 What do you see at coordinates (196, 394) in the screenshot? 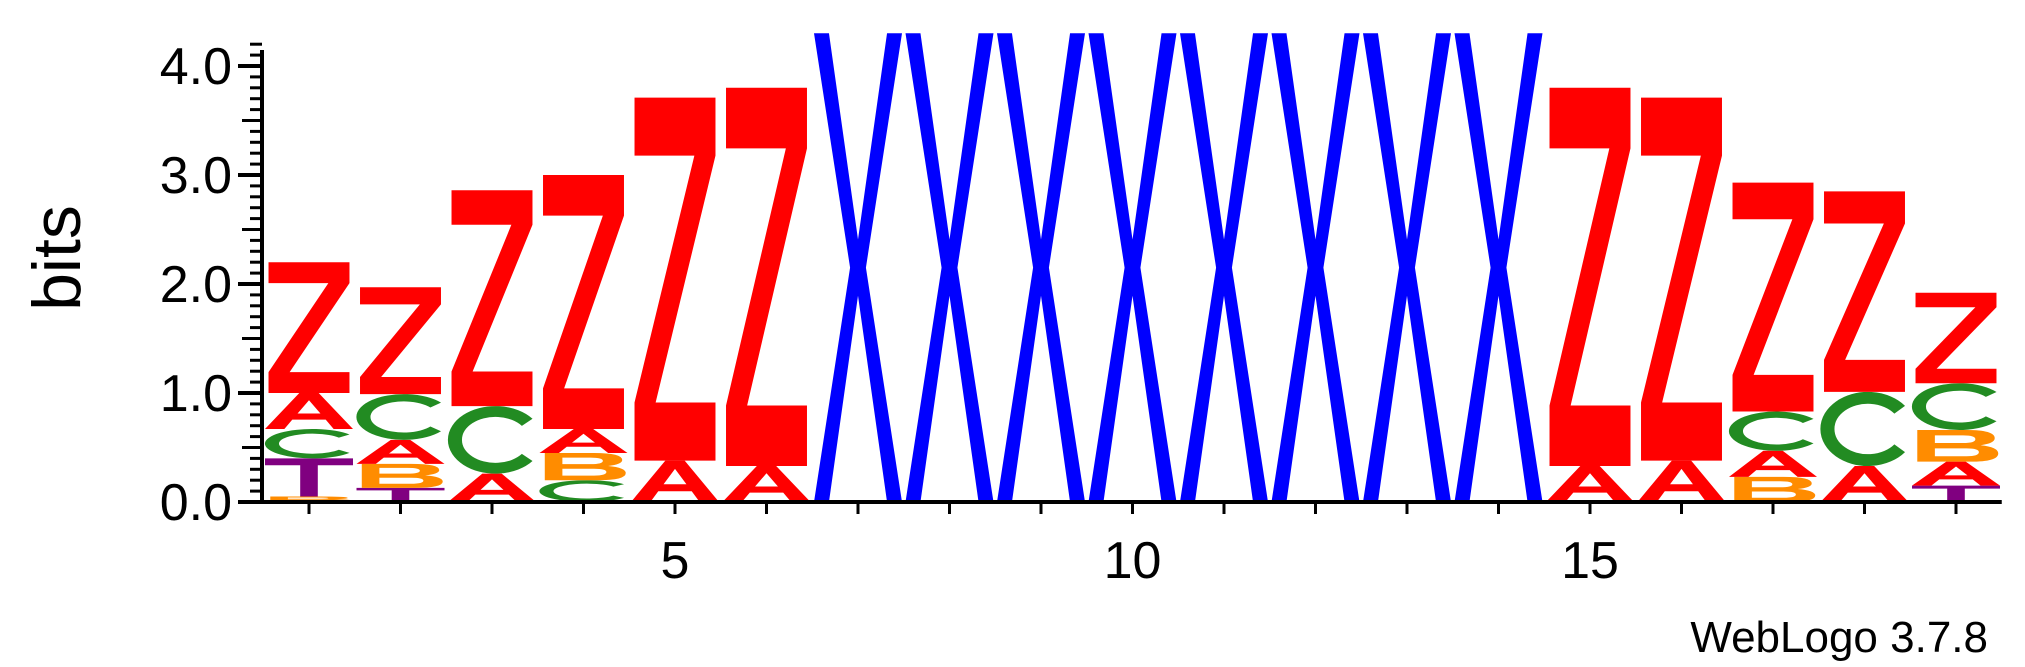
I see `y-tick-label: 1.0` at bounding box center [196, 394].